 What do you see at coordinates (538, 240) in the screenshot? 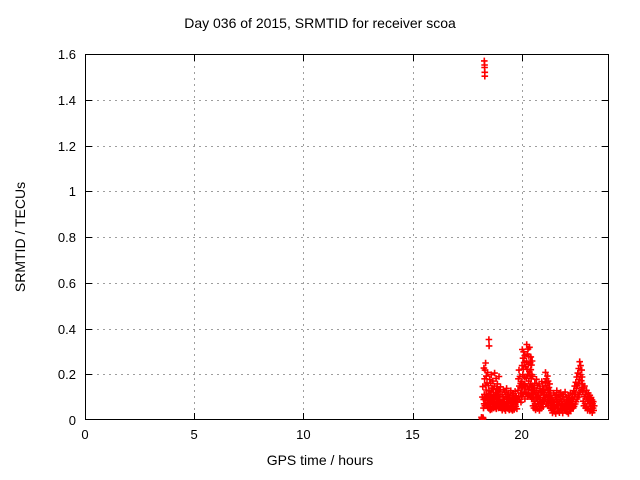
I see `data-point-markers` at bounding box center [538, 240].